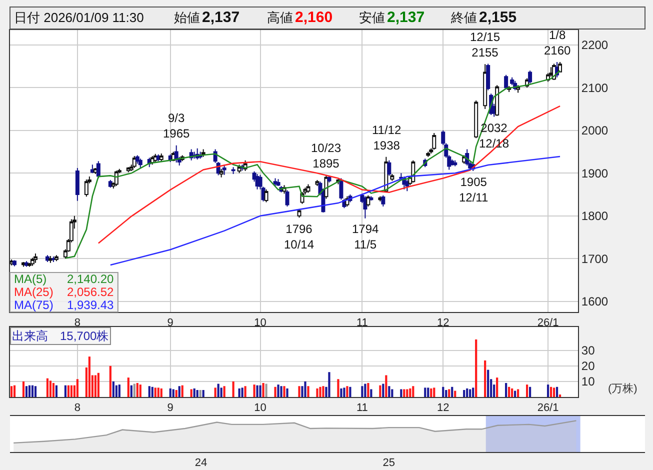 This screenshot has width=653, height=470. I want to click on y-tick-label: 20, so click(588, 366).